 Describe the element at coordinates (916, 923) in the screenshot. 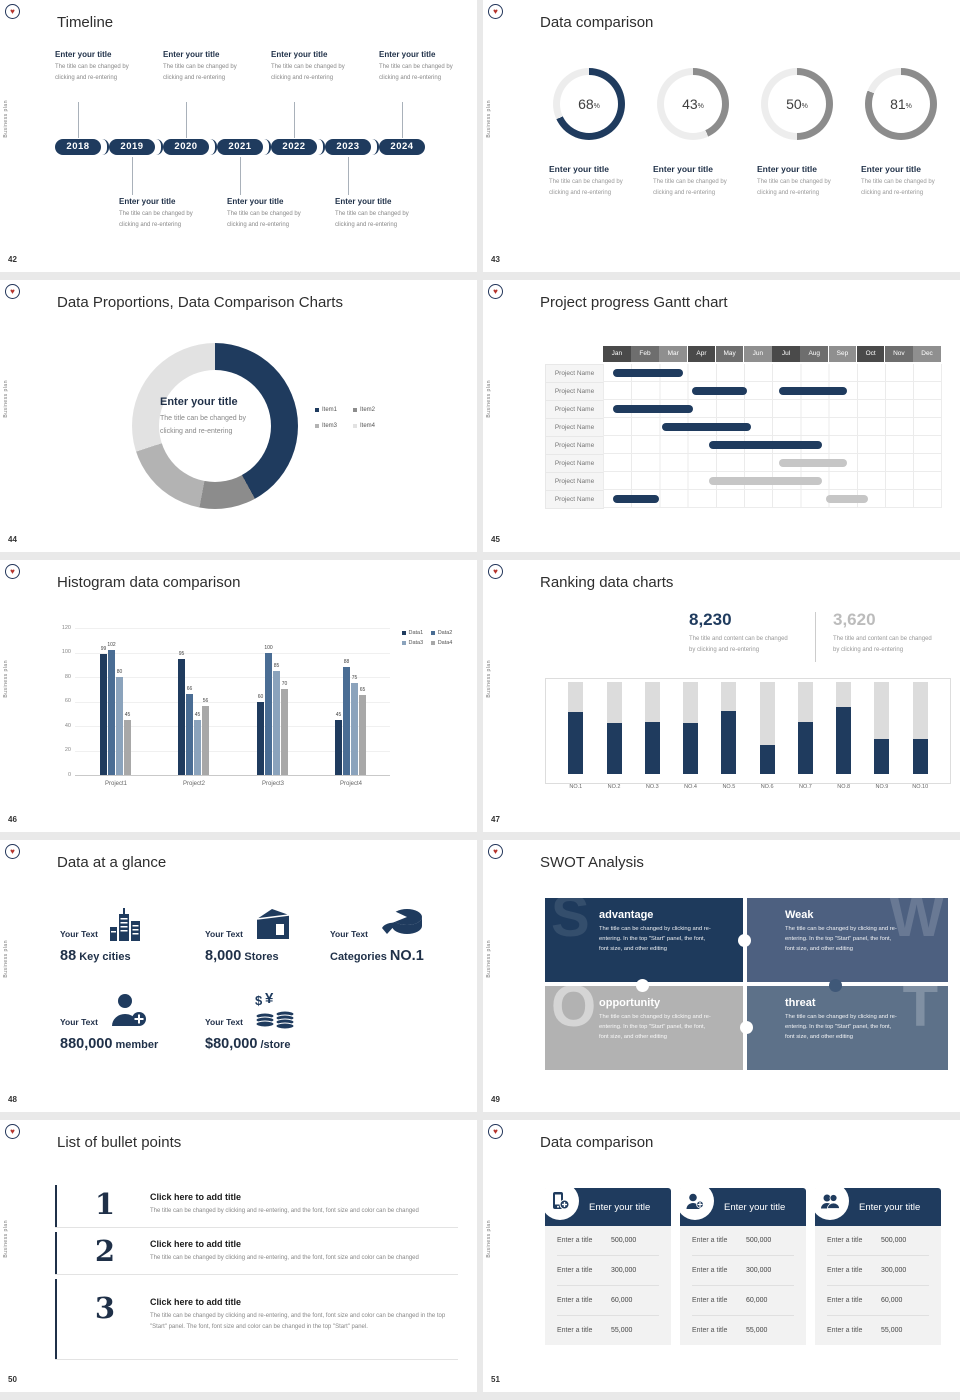

I see `swot-letter: W` at that location.